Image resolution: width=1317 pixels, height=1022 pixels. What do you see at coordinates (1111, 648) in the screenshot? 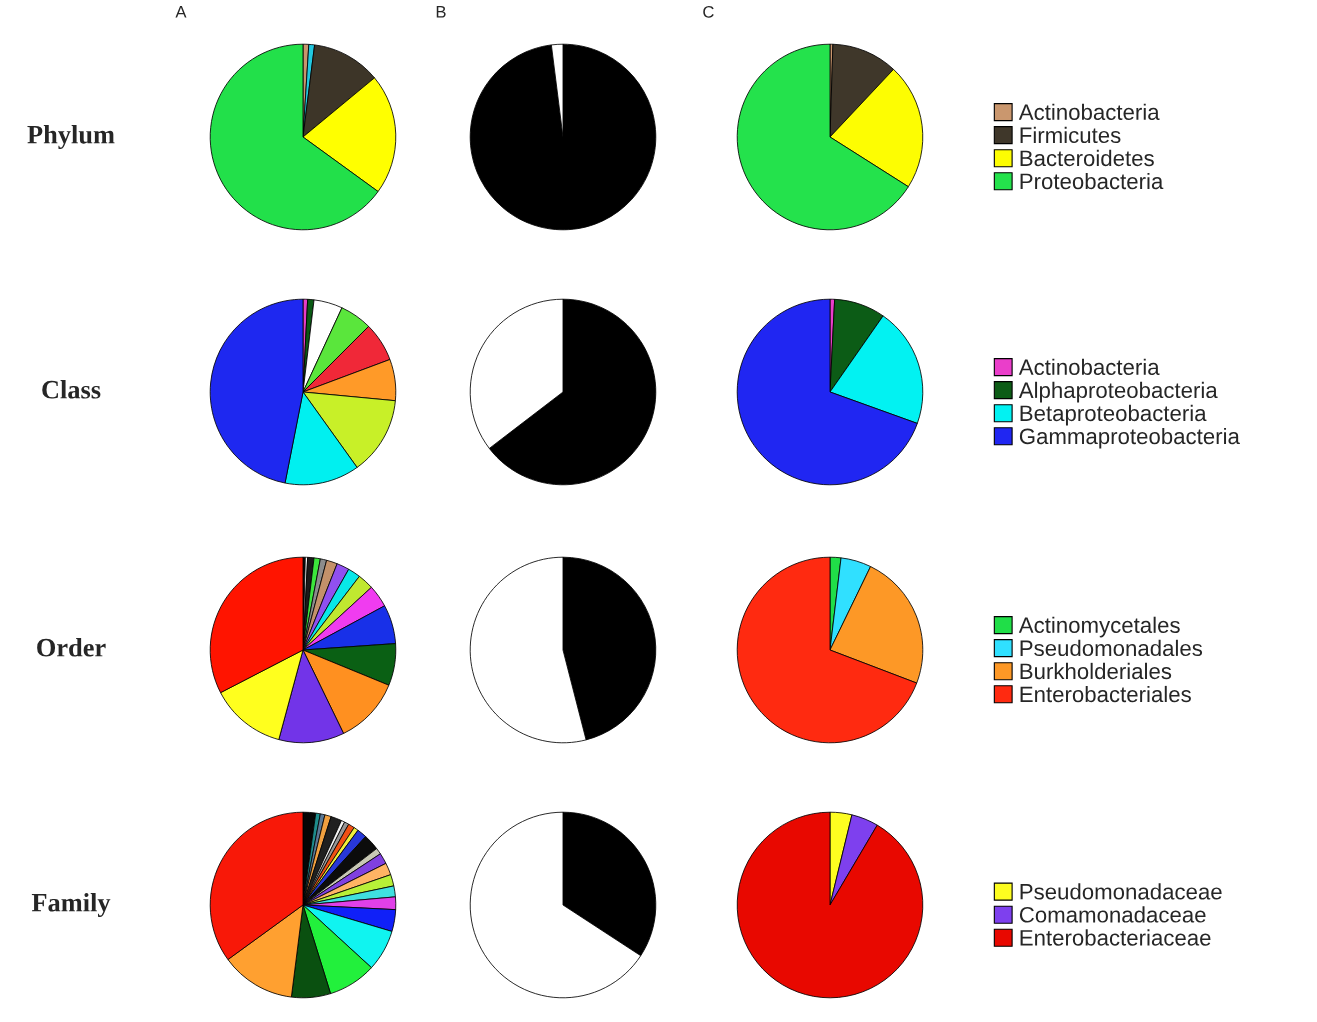
I see `legend-label: Pseudomonadales` at bounding box center [1111, 648].